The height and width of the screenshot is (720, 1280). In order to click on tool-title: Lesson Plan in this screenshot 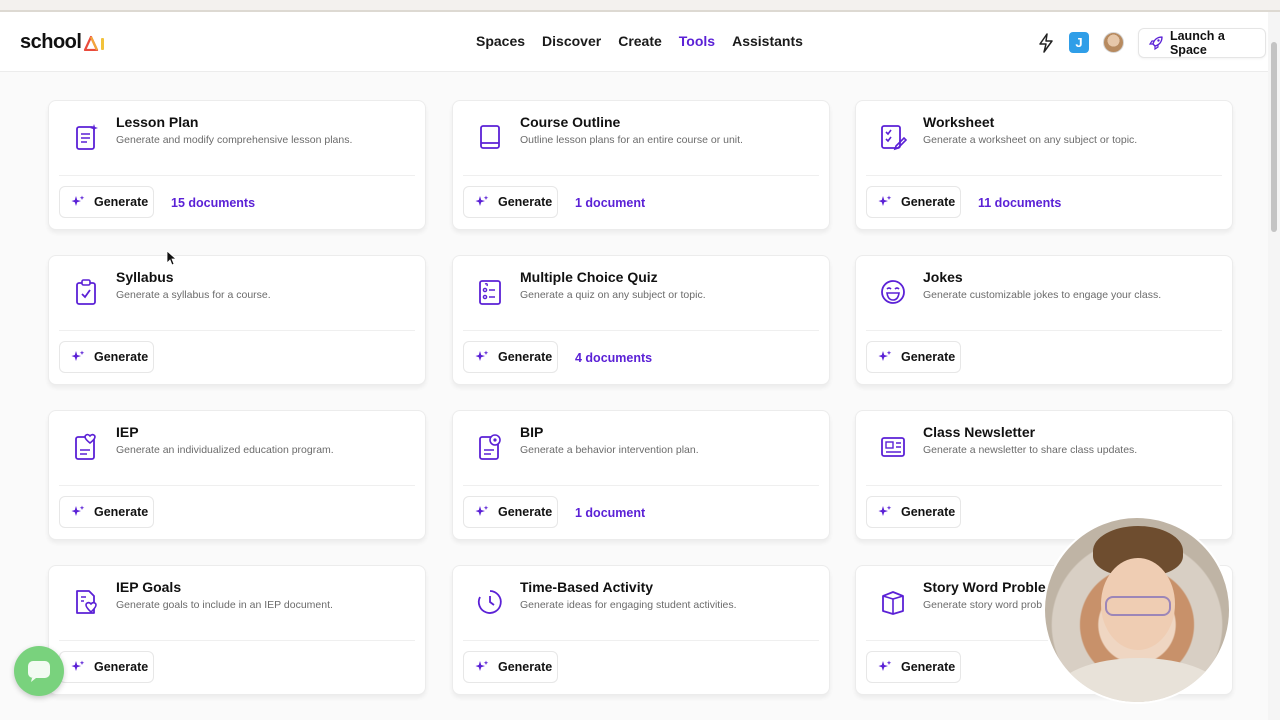, I will do `click(157, 122)`.